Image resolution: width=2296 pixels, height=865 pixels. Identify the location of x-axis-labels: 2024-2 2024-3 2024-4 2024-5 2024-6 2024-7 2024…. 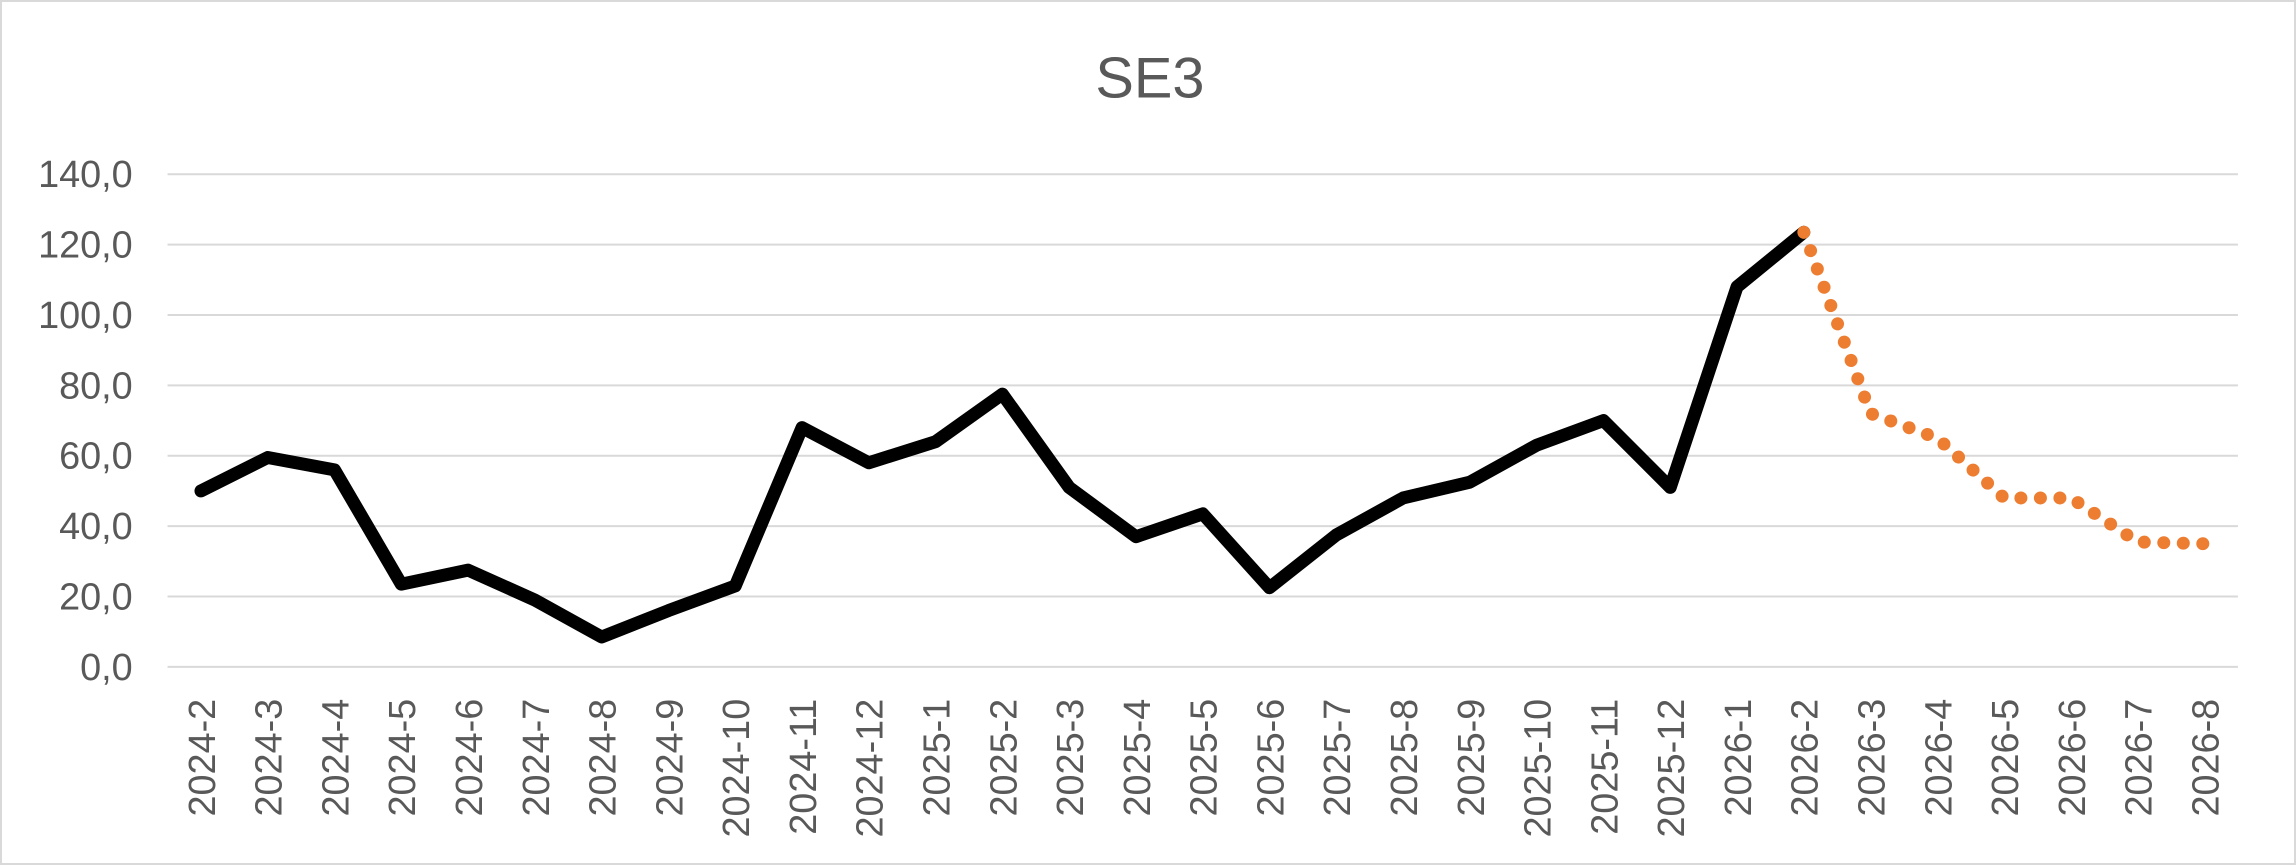
(1205, 768).